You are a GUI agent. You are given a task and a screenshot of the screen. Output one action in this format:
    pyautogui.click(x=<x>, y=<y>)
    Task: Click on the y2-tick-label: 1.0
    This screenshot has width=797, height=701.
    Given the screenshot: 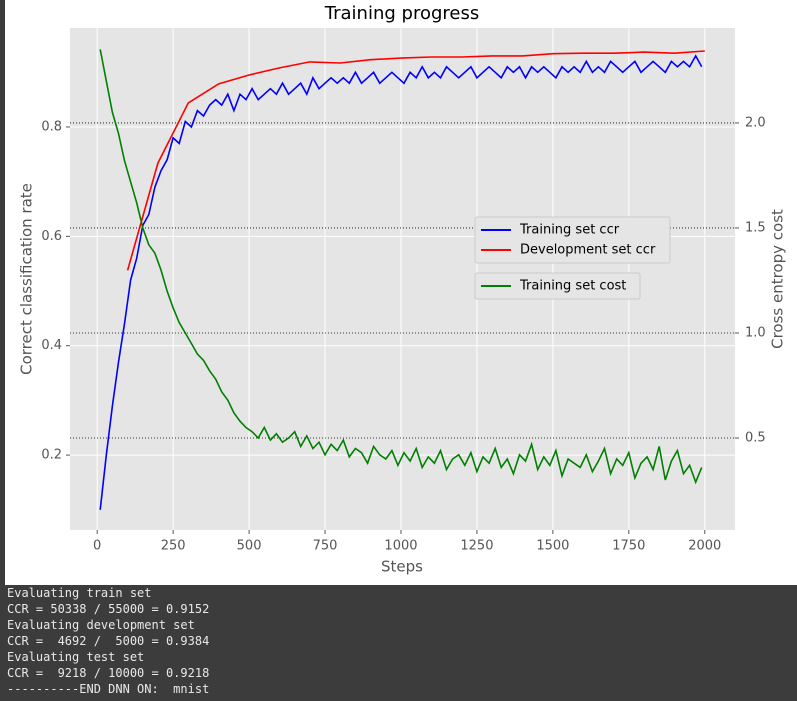 What is the action you would take?
    pyautogui.click(x=755, y=332)
    